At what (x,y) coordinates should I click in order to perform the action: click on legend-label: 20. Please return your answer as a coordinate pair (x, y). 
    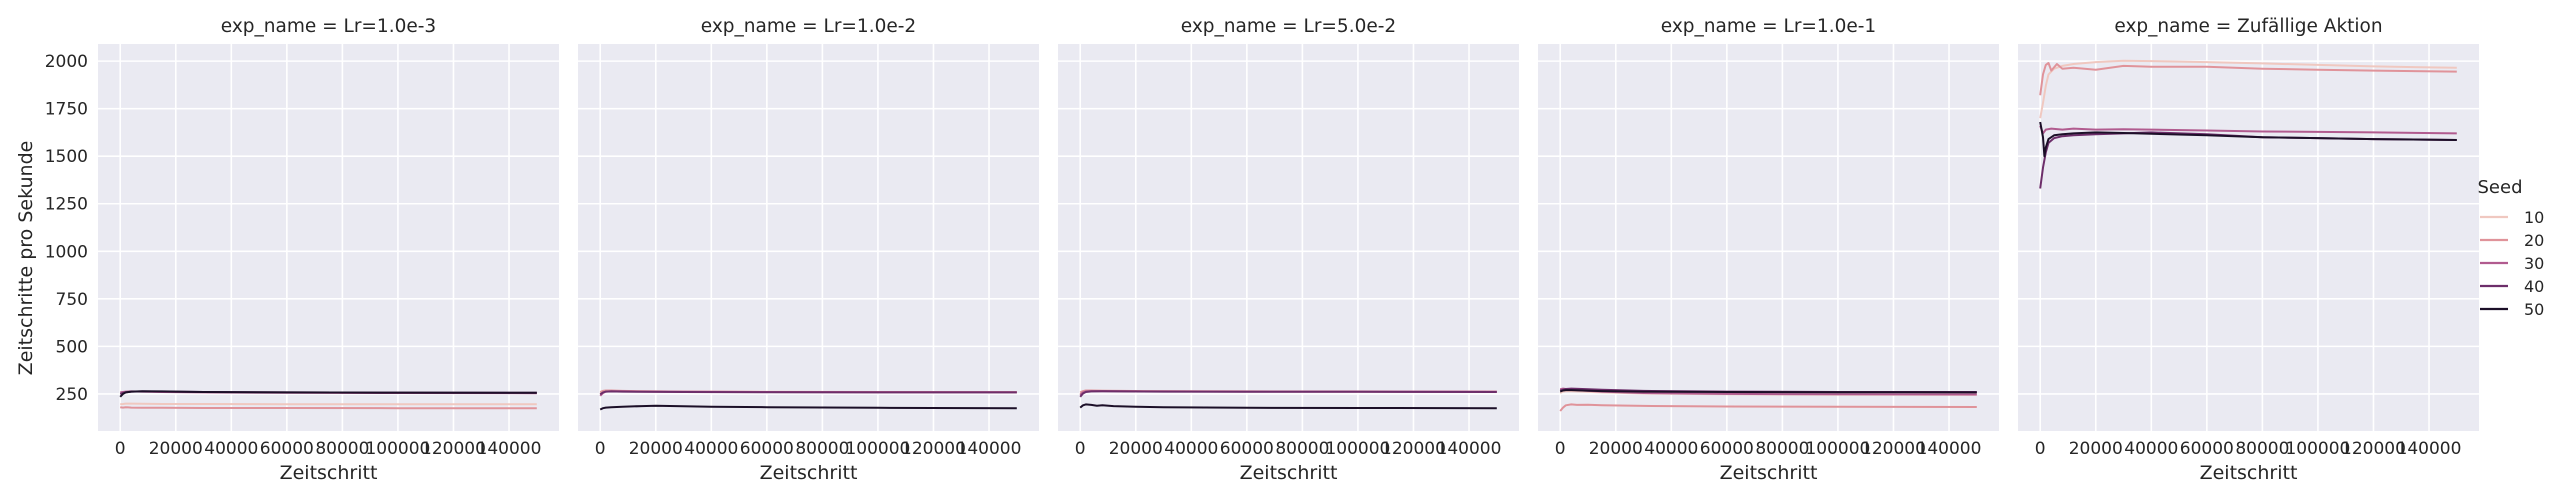
    Looking at the image, I should click on (2534, 240).